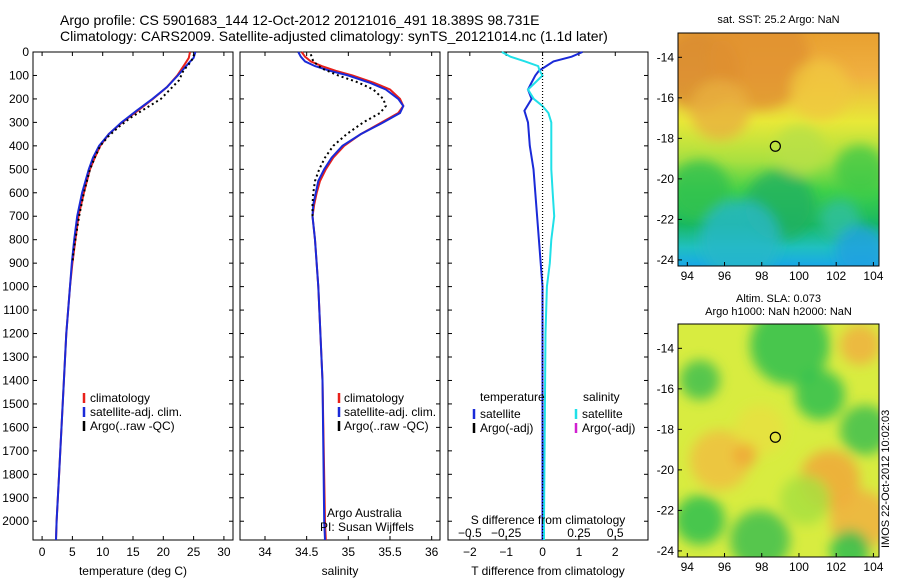 This screenshot has height=580, width=900. Describe the element at coordinates (725, 276) in the screenshot. I see `map-x-tick-label: 96` at that location.